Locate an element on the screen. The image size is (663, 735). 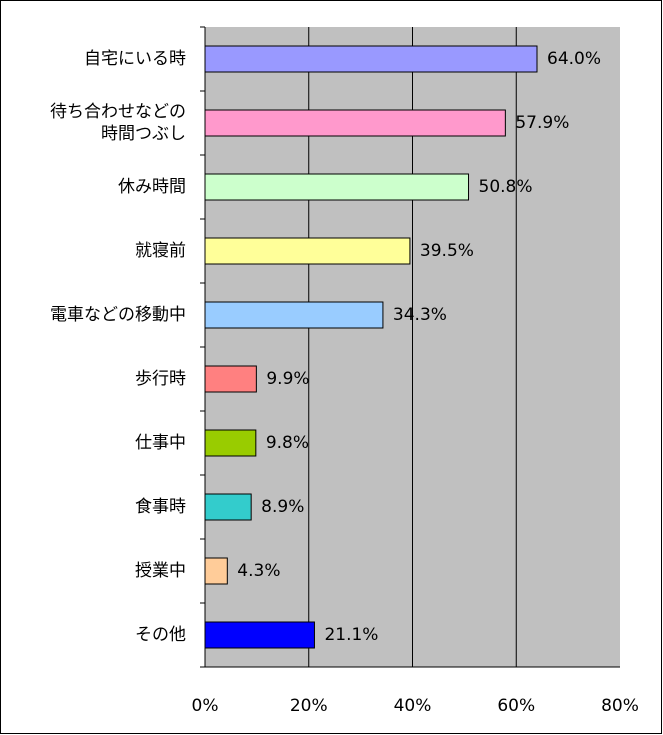
value-label: 9.9% is located at coordinates (287, 379).